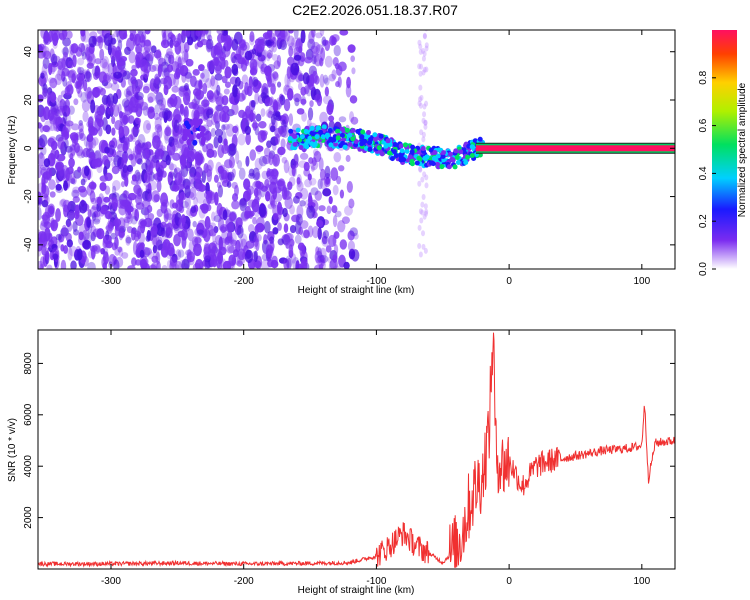 The image size is (750, 600). Describe the element at coordinates (244, 281) in the screenshot. I see `spectrogram-xtick-label: -200` at that location.